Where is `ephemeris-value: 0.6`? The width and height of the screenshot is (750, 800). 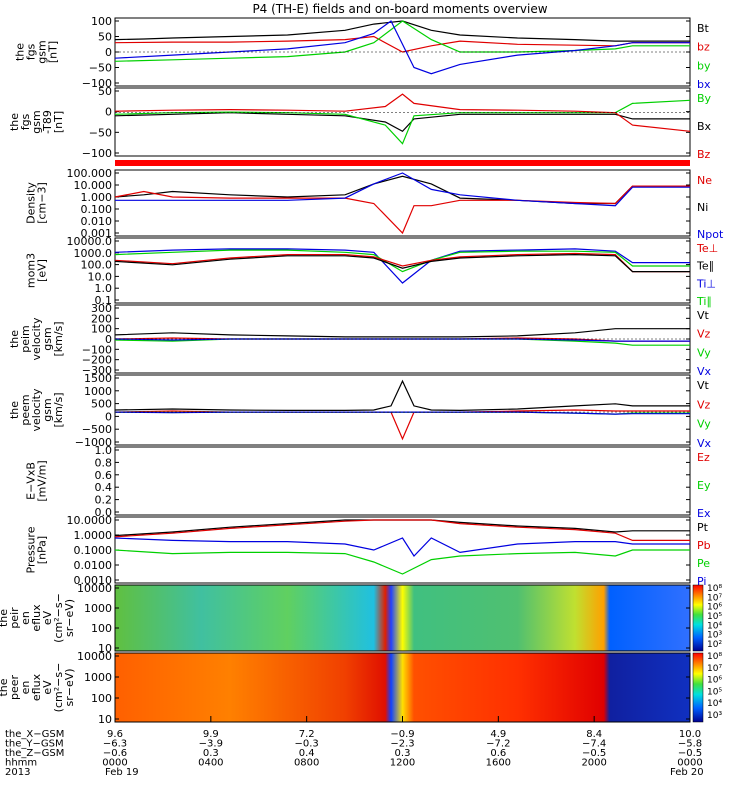
ephemeris-value: 0.6 is located at coordinates (498, 753).